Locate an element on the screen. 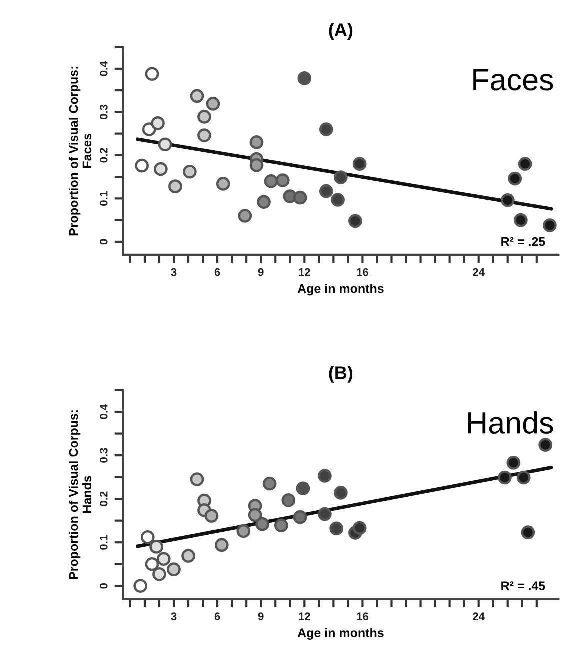  annotation: R² = .45 is located at coordinates (524, 586).